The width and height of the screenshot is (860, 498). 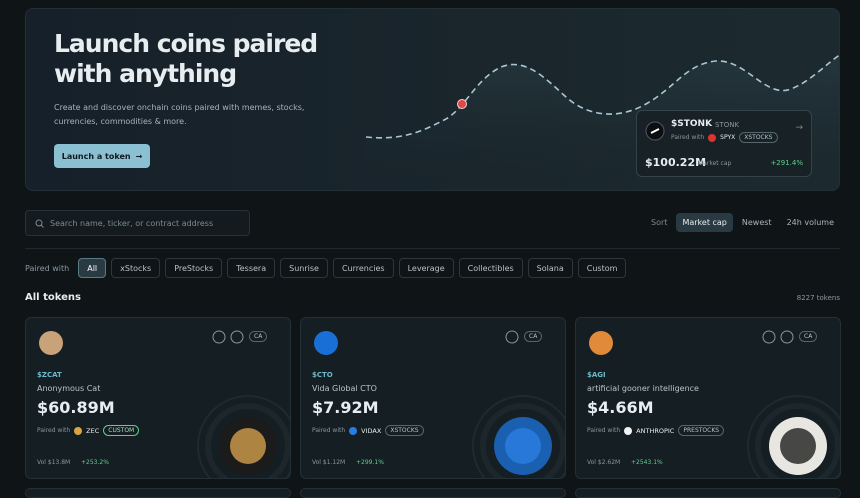 I want to click on change: +253.2%, so click(x=95, y=462).